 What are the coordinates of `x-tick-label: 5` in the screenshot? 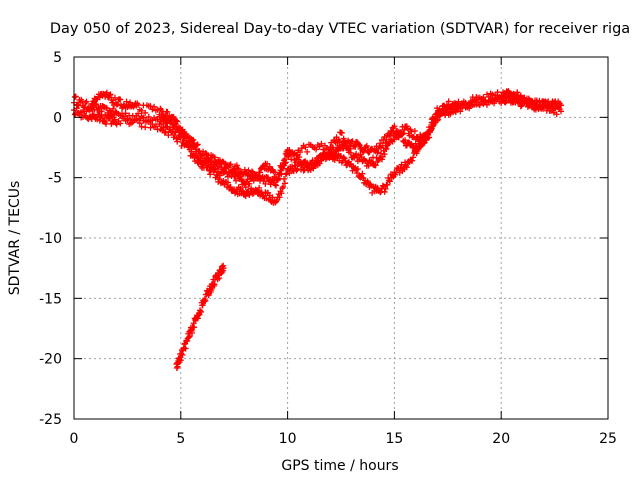 It's located at (180, 439).